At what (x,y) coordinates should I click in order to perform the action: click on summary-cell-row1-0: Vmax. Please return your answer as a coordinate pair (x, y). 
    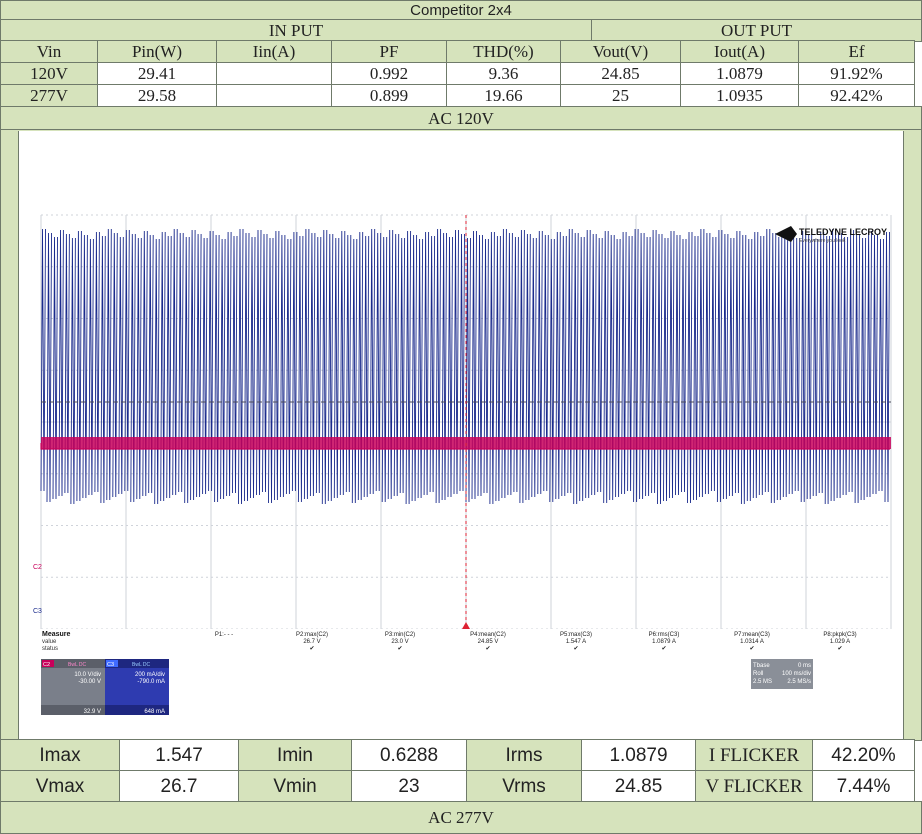
    Looking at the image, I should click on (60, 786).